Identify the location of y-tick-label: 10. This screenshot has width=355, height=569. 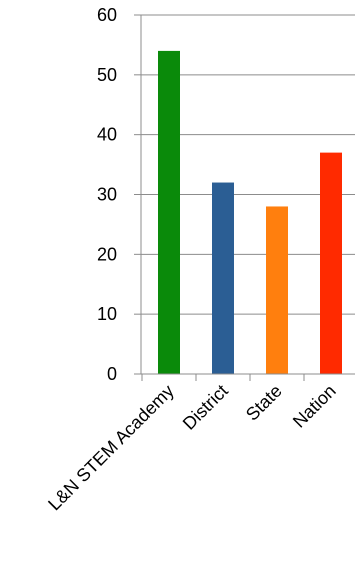
(107, 314).